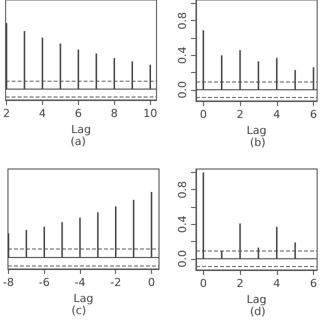  I want to click on text: (d), so click(258, 311).